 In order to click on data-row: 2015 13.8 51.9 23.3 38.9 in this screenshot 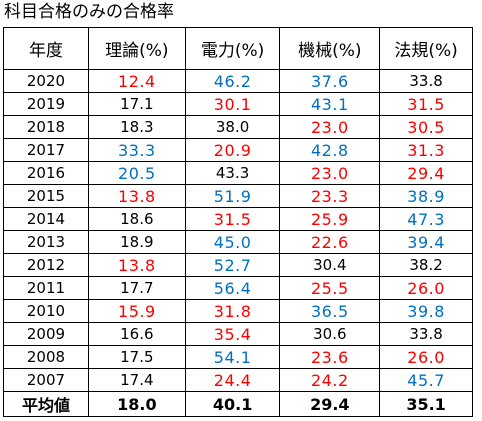, I will do `click(238, 196)`.